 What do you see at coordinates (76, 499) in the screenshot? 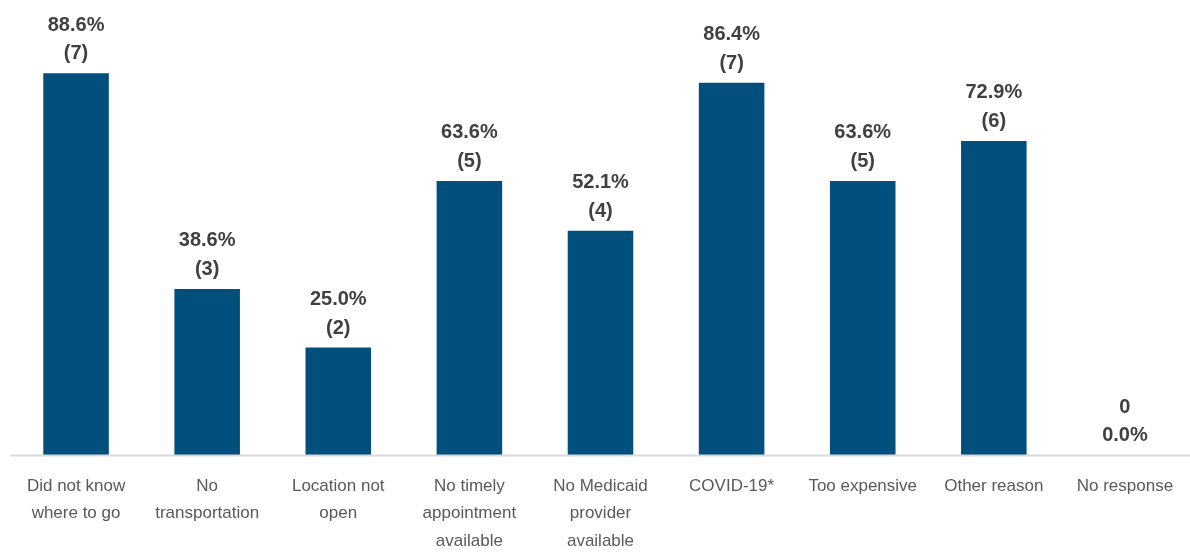
I see `x-tick-label: Did not know where to go` at bounding box center [76, 499].